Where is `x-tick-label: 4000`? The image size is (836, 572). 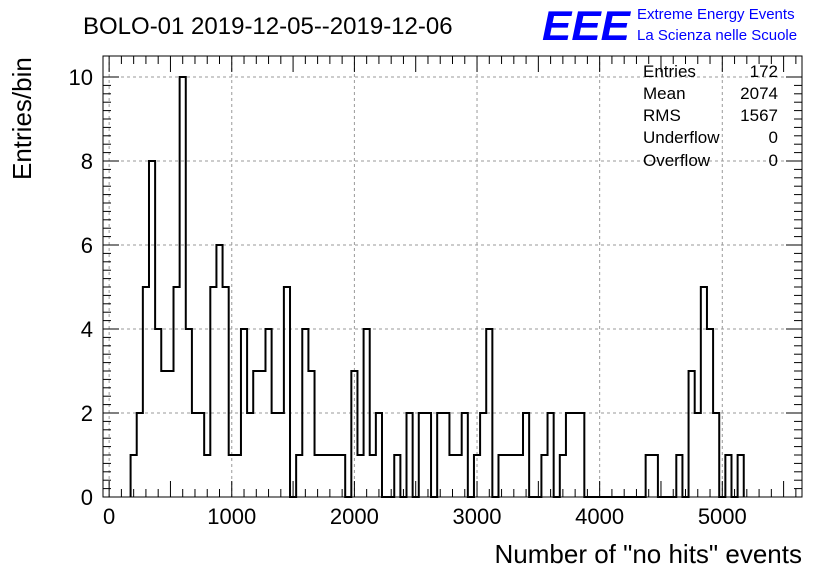
x-tick-label: 4000 is located at coordinates (599, 516).